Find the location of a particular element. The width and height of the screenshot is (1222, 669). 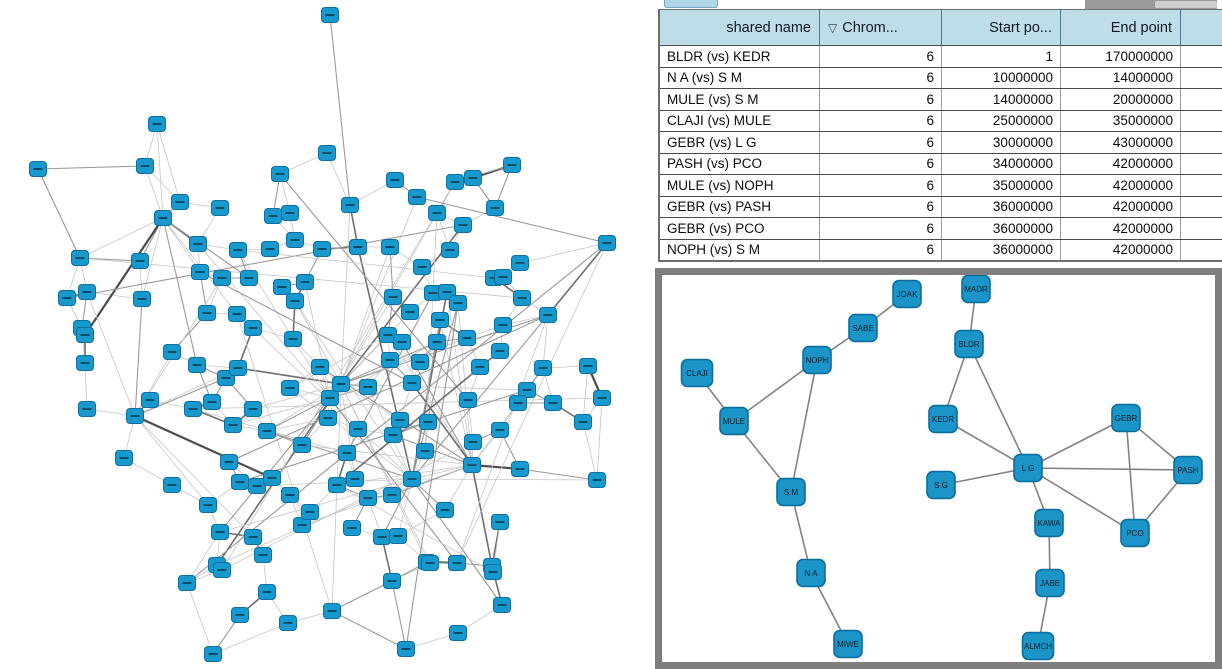

table-row: GEBR (vs) PCO636000000420000008.4 is located at coordinates (940, 228).